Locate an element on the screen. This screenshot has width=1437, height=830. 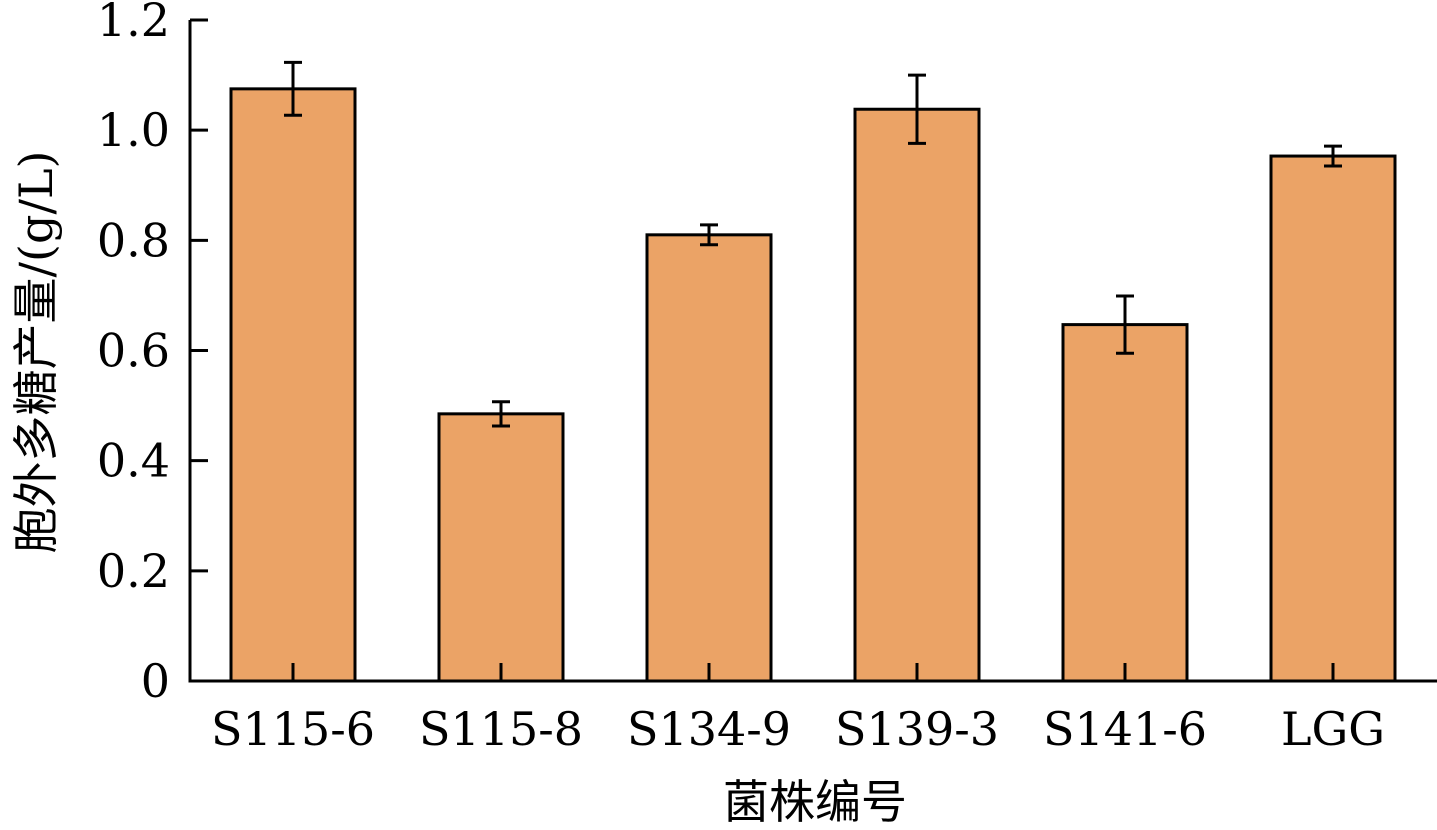
x-axis-title: 菌株编号 is located at coordinates (815, 802).